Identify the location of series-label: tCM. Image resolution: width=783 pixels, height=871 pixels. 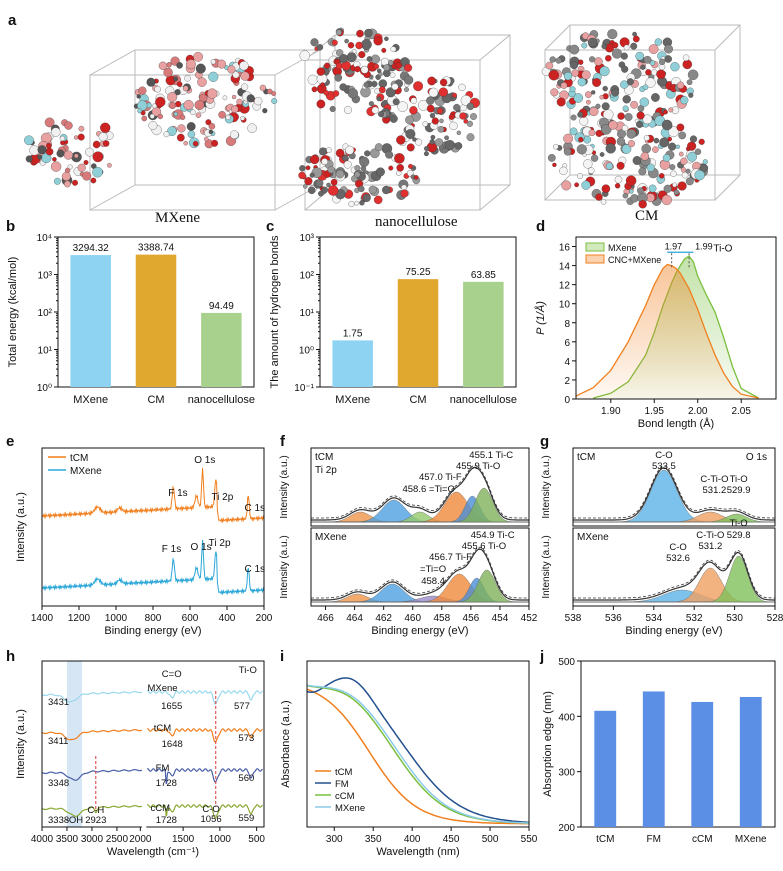
(163, 728).